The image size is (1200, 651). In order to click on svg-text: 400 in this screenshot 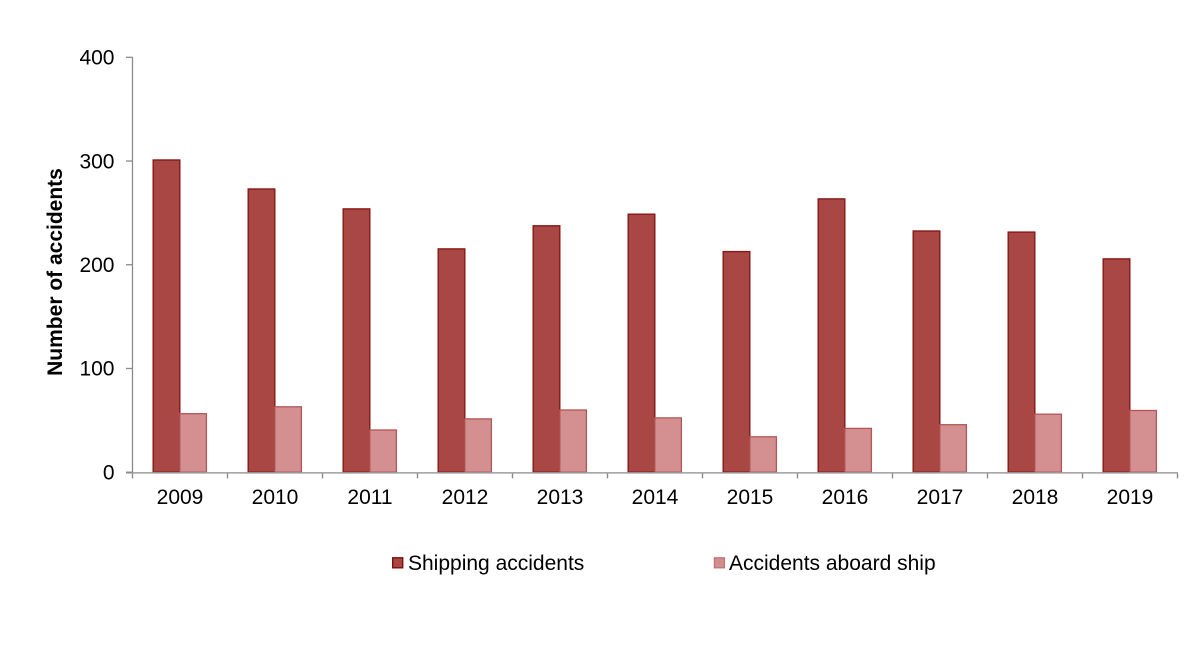, I will do `click(96, 58)`.